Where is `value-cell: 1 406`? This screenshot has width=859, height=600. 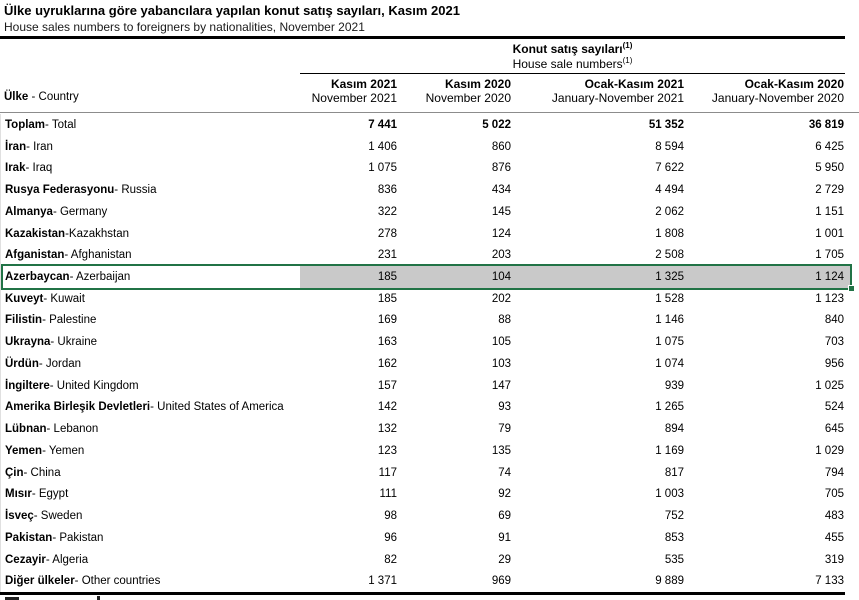
value-cell: 1 406 is located at coordinates (382, 146).